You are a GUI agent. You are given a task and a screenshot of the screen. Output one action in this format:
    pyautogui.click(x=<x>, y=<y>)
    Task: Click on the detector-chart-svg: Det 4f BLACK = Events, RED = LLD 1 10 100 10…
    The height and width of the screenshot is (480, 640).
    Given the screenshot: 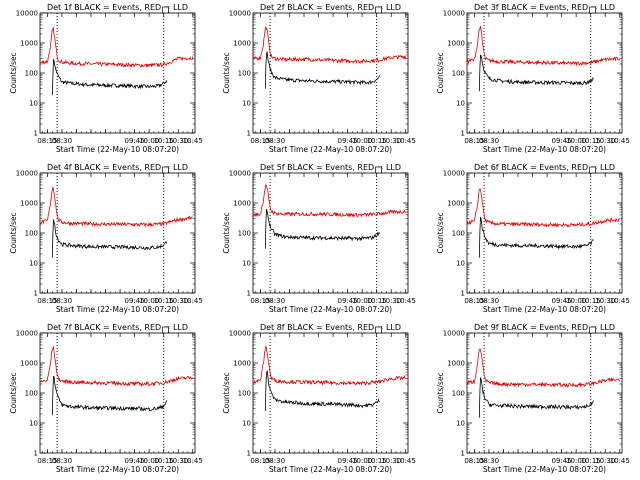 What is the action you would take?
    pyautogui.click(x=106, y=238)
    